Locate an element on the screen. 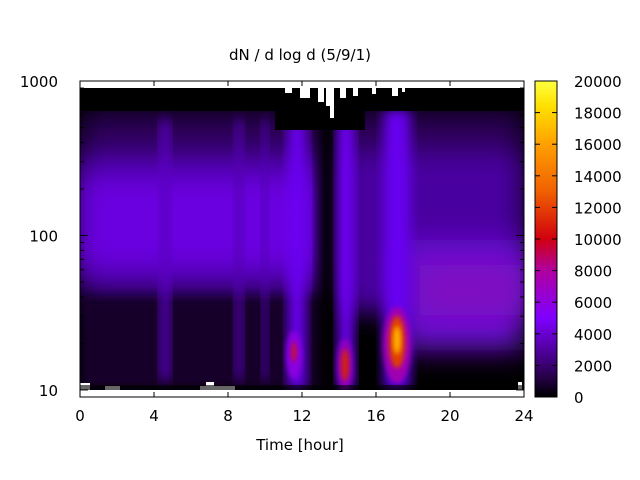 Image resolution: width=640 pixels, height=480 pixels. x-tick-label: 24 is located at coordinates (523, 416).